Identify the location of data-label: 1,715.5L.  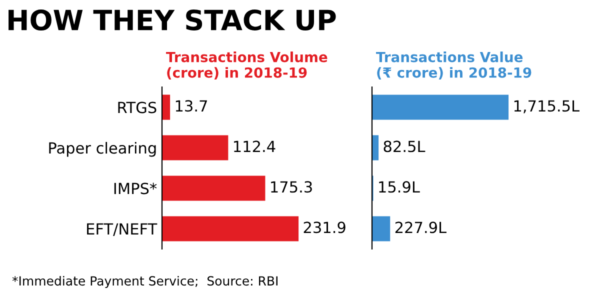
(547, 107).